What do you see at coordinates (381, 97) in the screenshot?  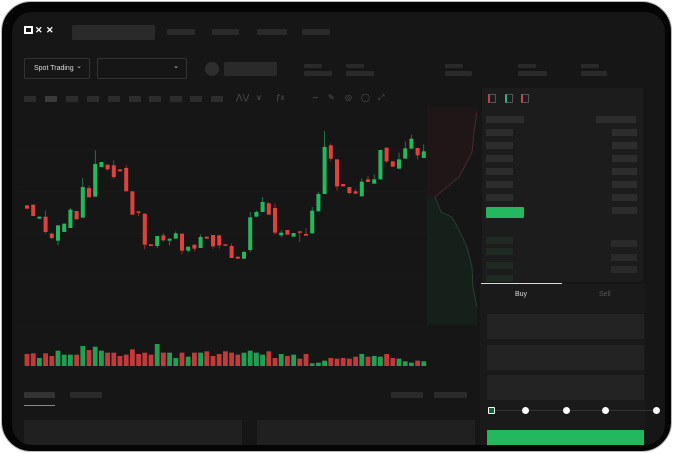 I see `fullscreen-icon: ⤢` at bounding box center [381, 97].